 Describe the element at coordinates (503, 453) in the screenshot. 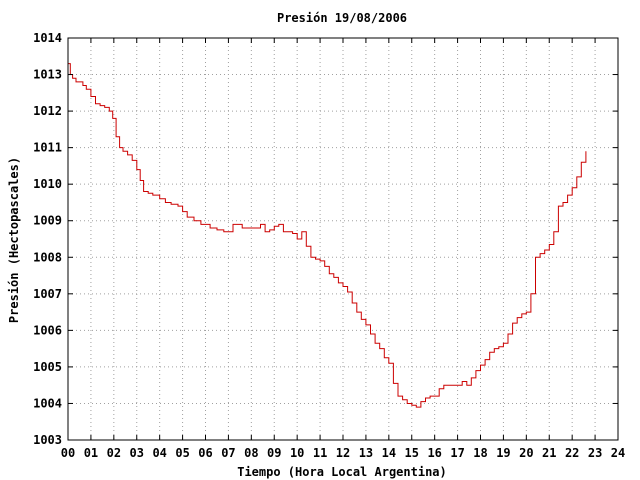

I see `x-tick-label: 19` at that location.